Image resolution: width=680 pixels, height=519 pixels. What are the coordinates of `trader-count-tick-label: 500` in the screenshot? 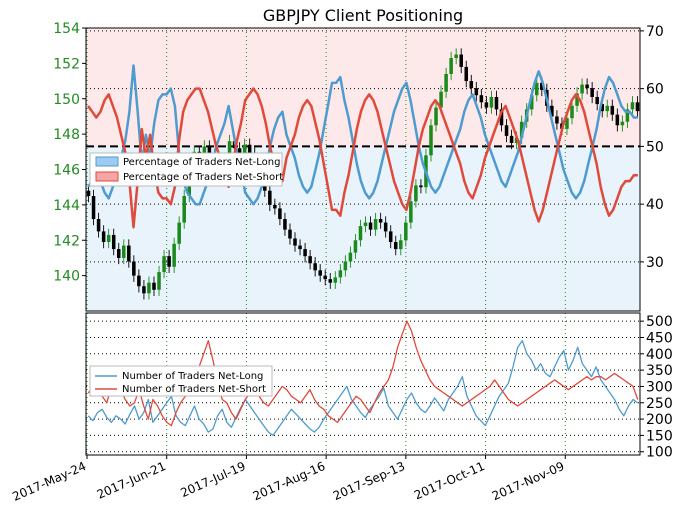 It's located at (659, 322).